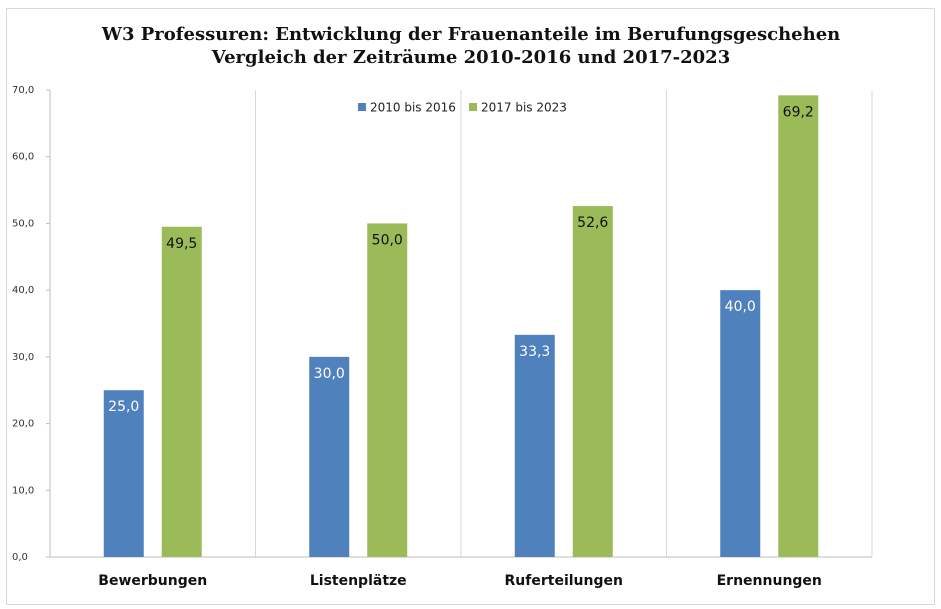  I want to click on y-tick-label: 0,0, so click(20, 557).